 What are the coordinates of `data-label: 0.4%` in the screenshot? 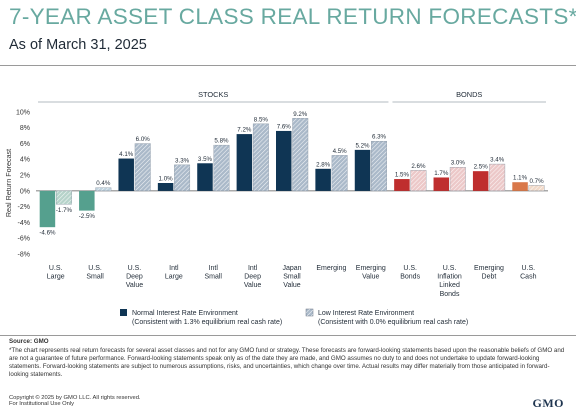 It's located at (103, 183).